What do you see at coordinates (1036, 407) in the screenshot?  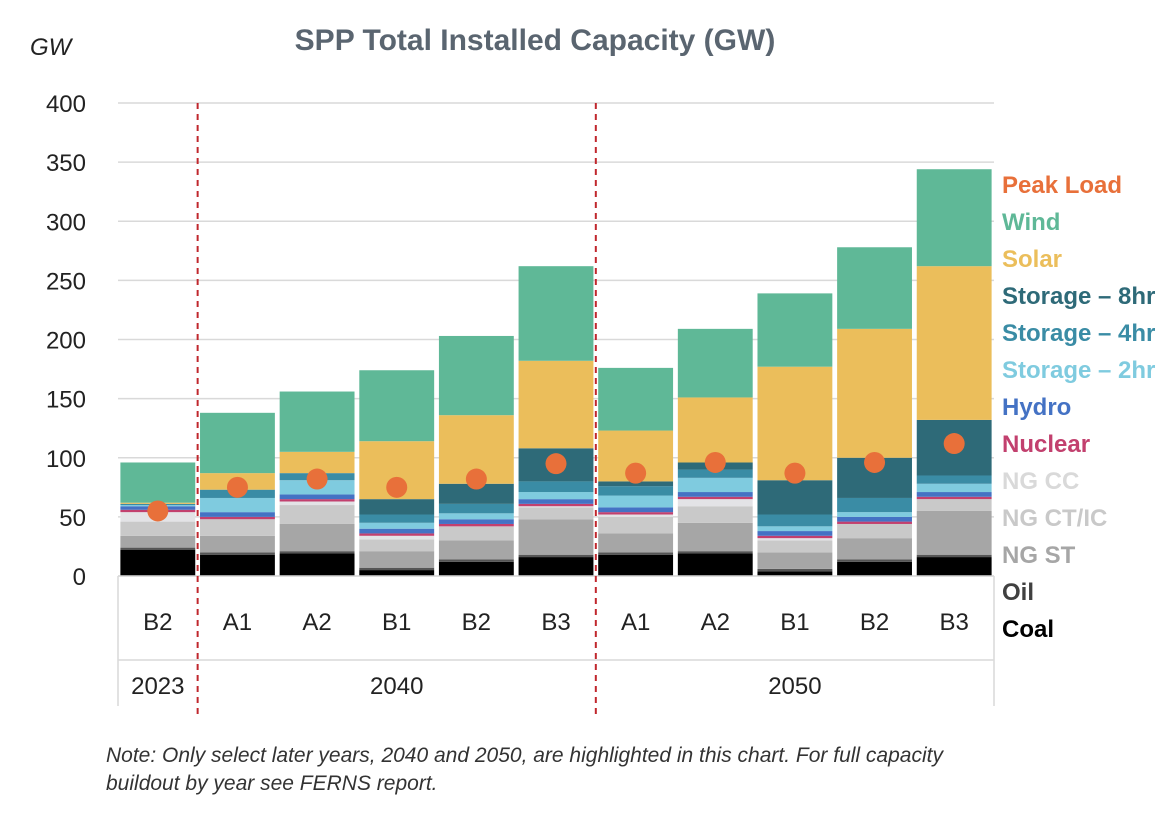 I see `legend-item: Hydro` at bounding box center [1036, 407].